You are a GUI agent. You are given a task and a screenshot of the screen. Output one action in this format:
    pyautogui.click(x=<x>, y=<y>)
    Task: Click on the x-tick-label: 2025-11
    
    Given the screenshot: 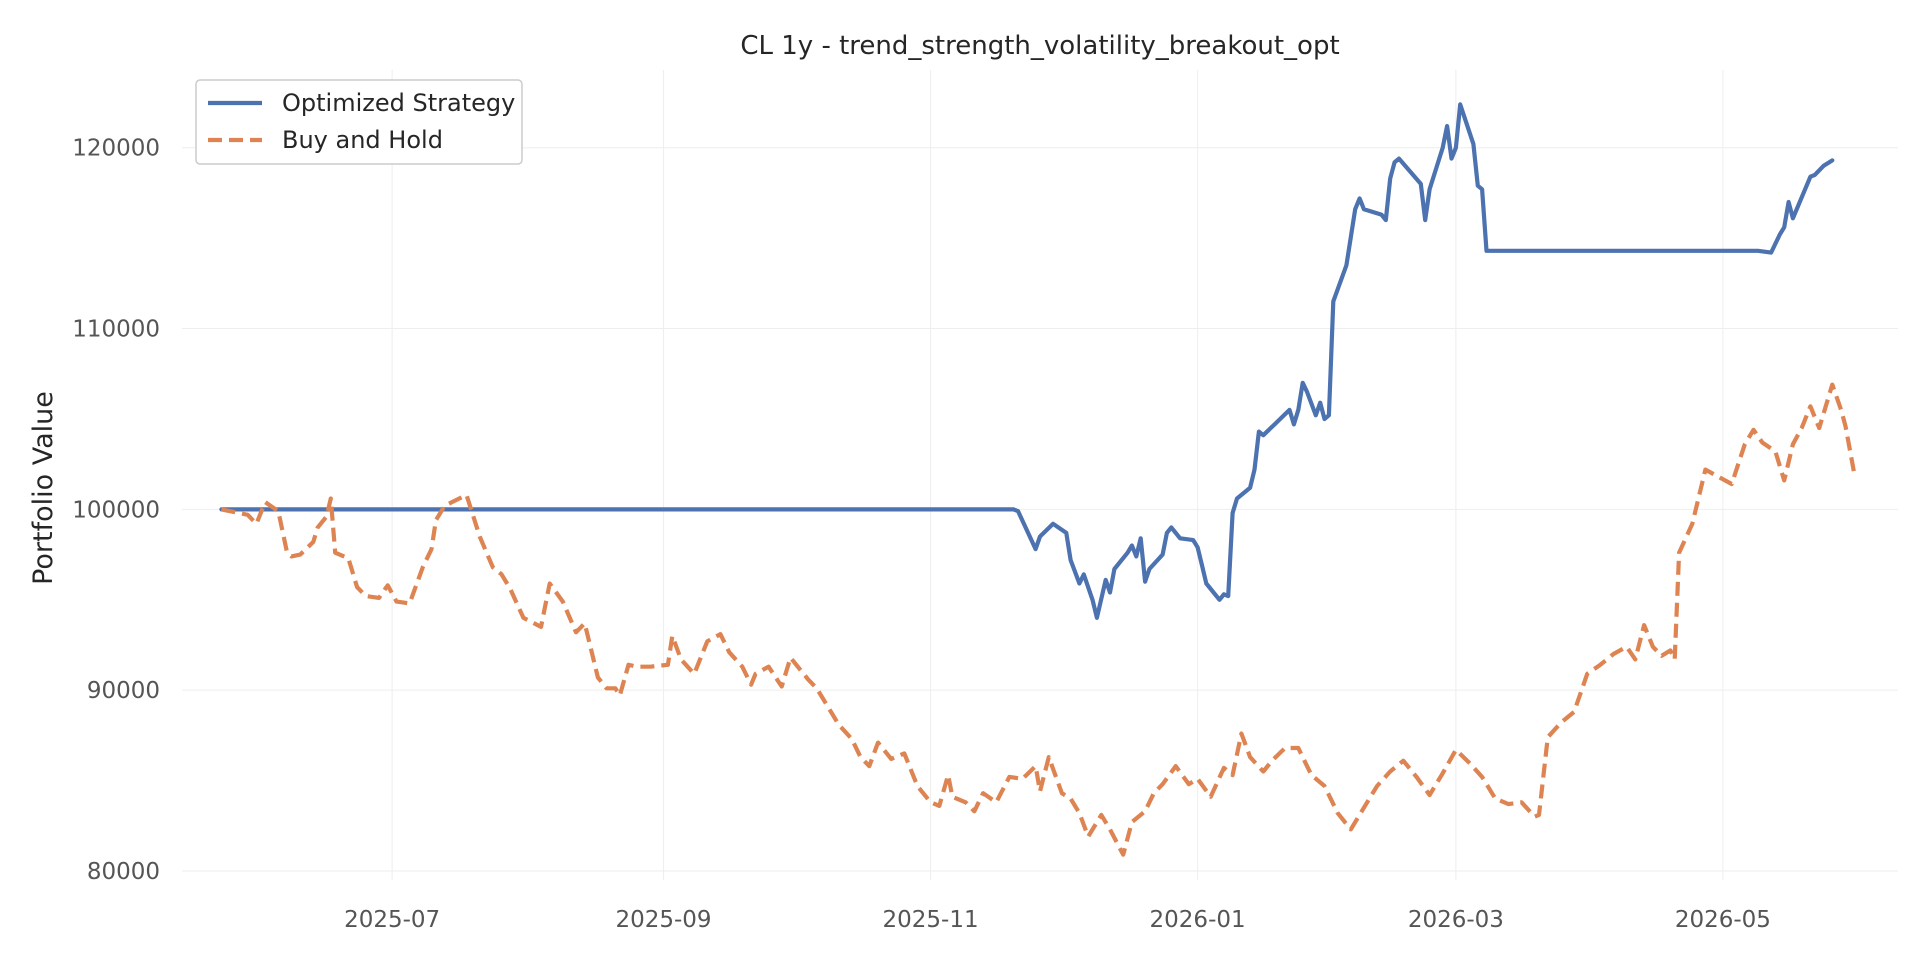 What is the action you would take?
    pyautogui.click(x=931, y=920)
    